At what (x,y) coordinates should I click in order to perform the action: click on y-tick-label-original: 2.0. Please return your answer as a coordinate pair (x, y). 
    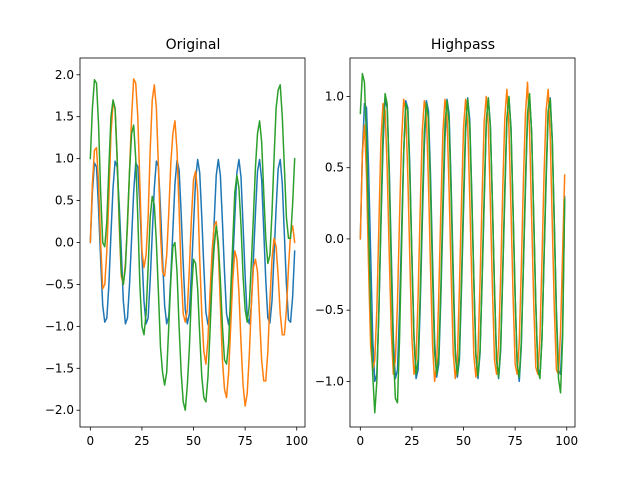
    Looking at the image, I should click on (64, 75).